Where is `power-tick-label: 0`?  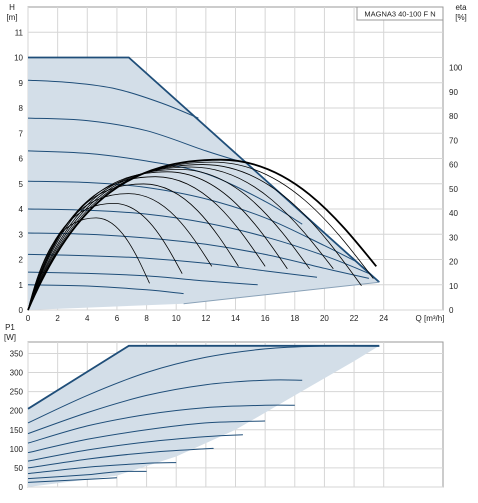 power-tick-label: 0 is located at coordinates (21, 487).